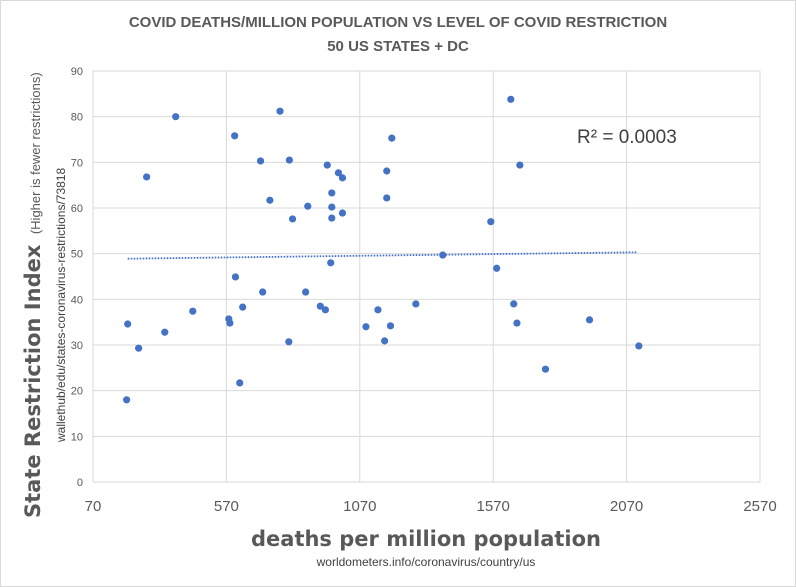  What do you see at coordinates (398, 46) in the screenshot?
I see `chart-subtitle: 50 US STATES + DC` at bounding box center [398, 46].